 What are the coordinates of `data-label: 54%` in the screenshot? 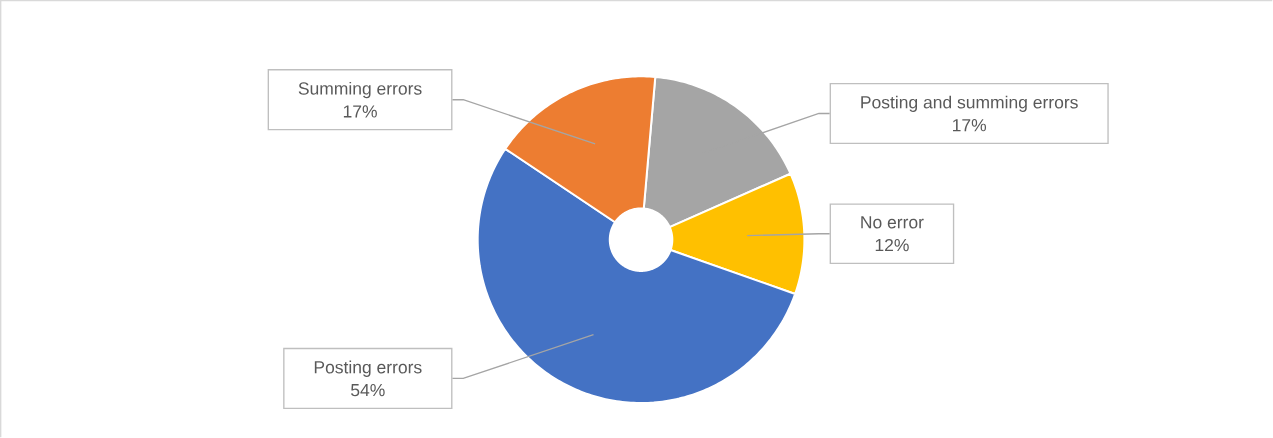 It's located at (368, 390).